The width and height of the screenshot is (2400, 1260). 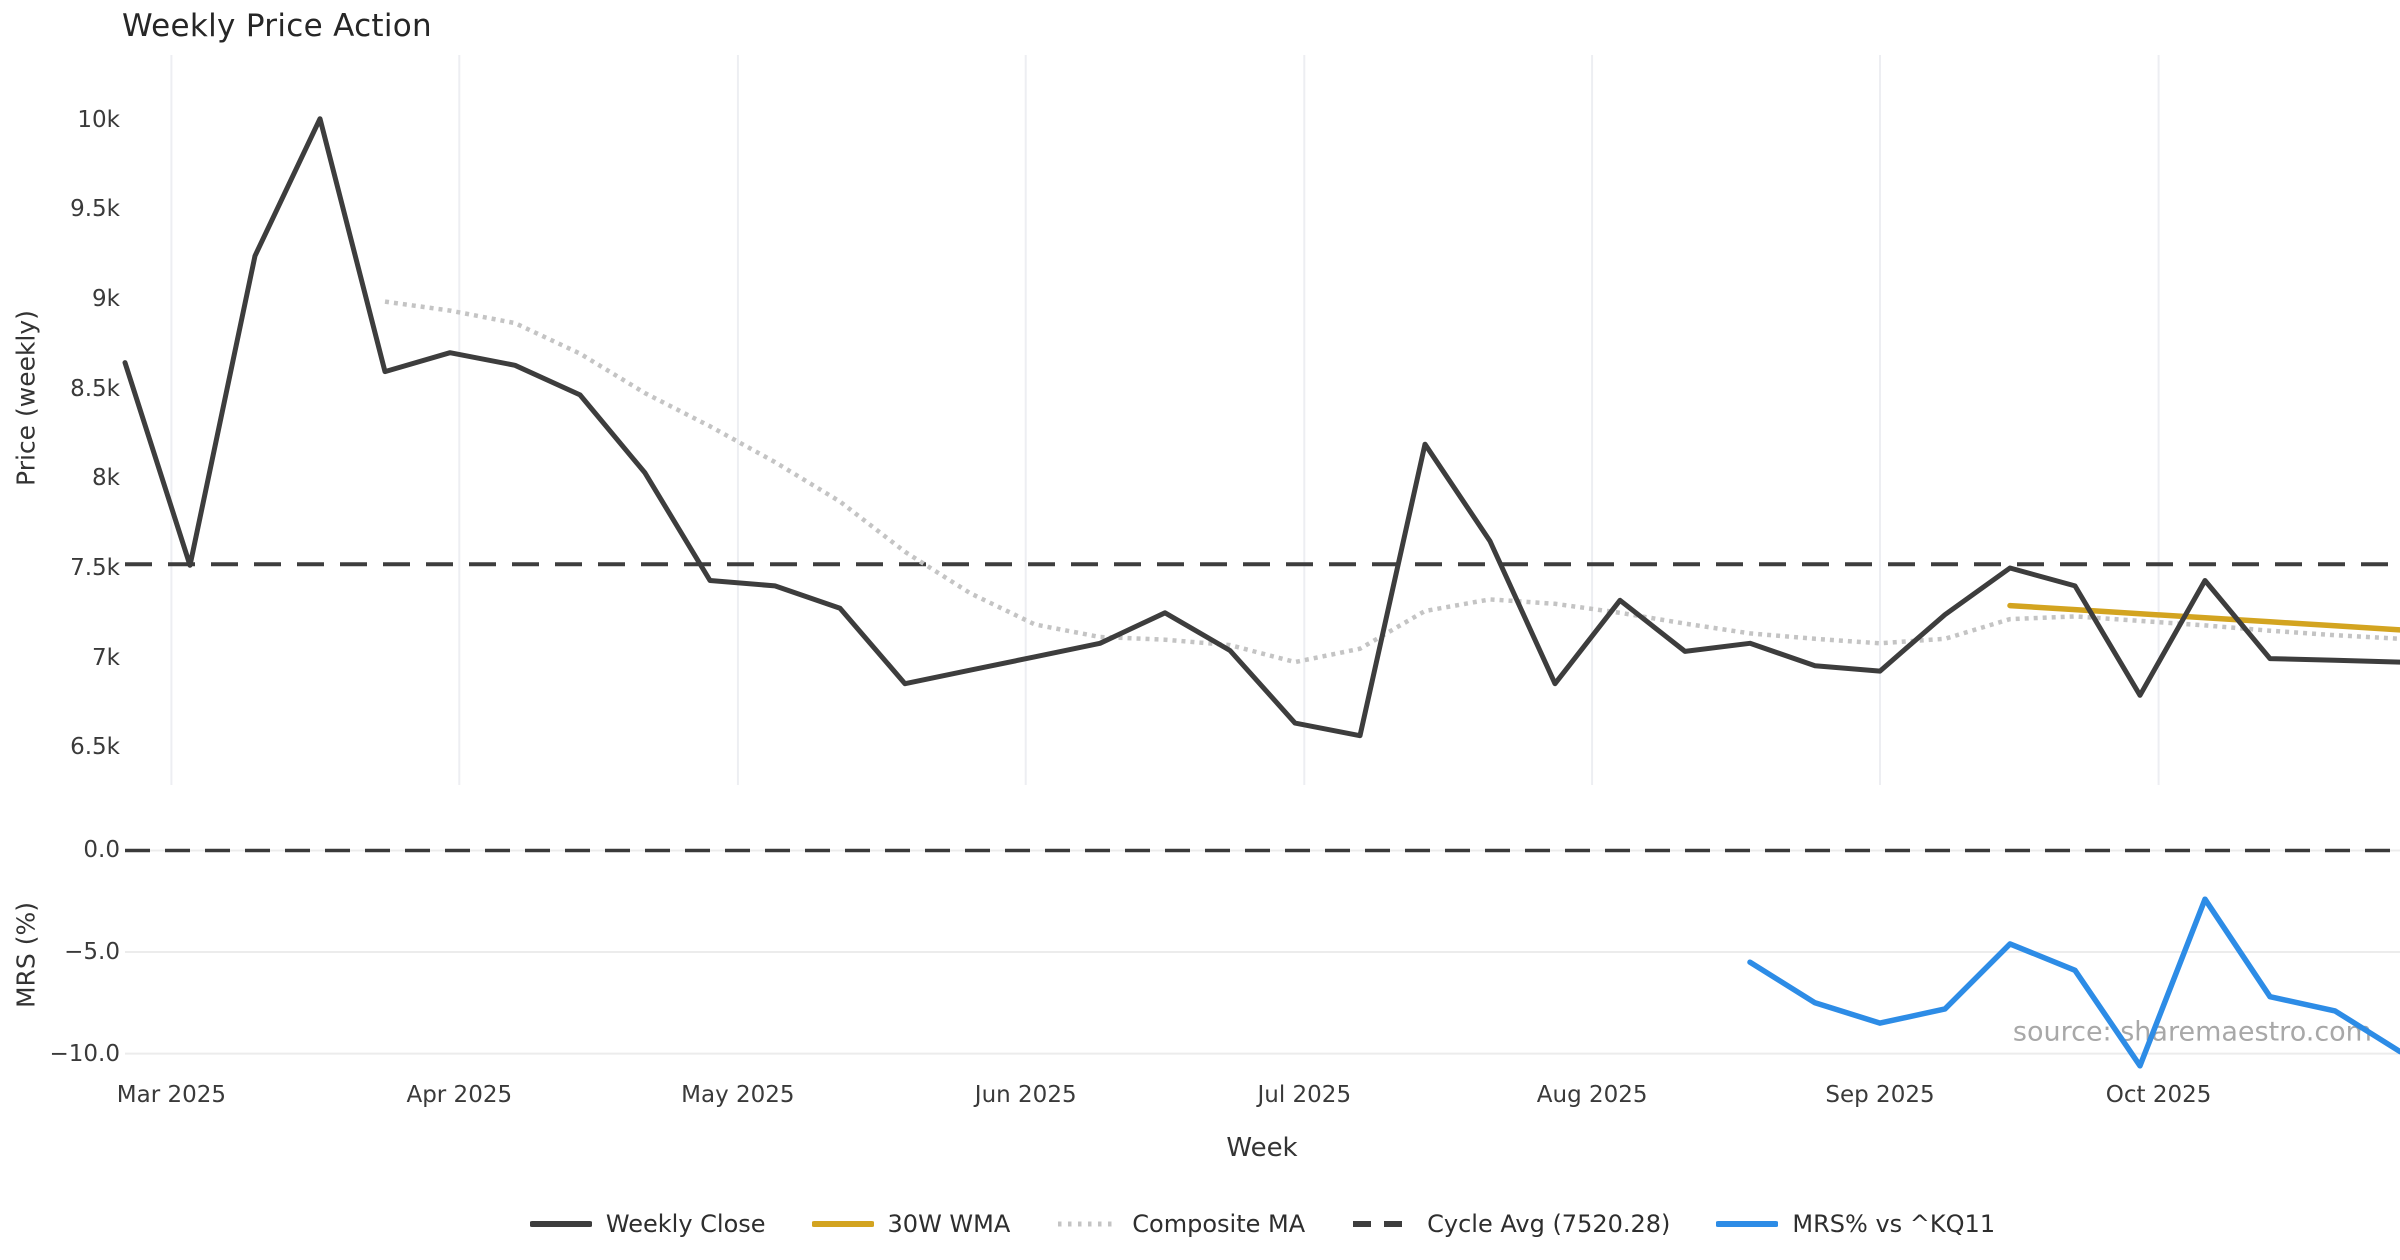 I want to click on mrs-ytick-label: −10.0, so click(x=84, y=1053).